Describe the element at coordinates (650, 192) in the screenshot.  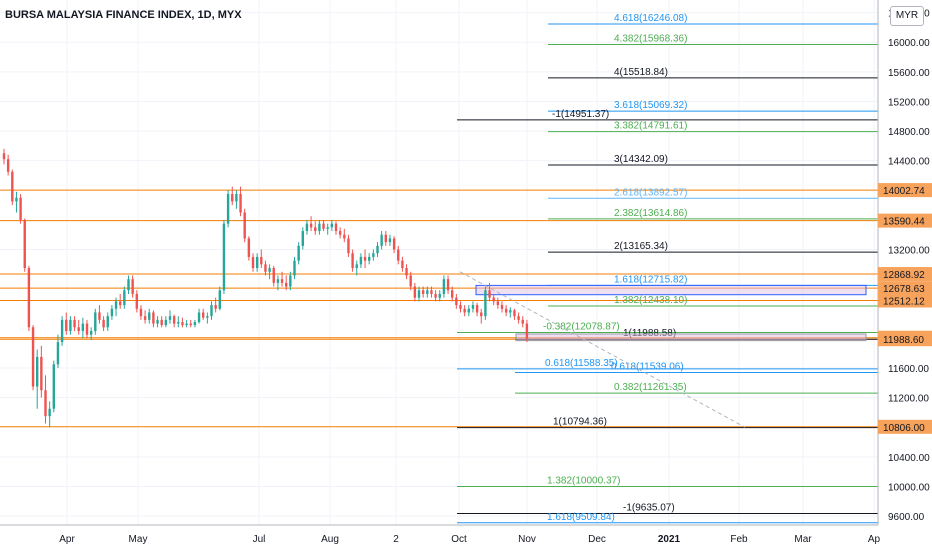
I see `fib-level-label: 2.618(13892.57)` at that location.